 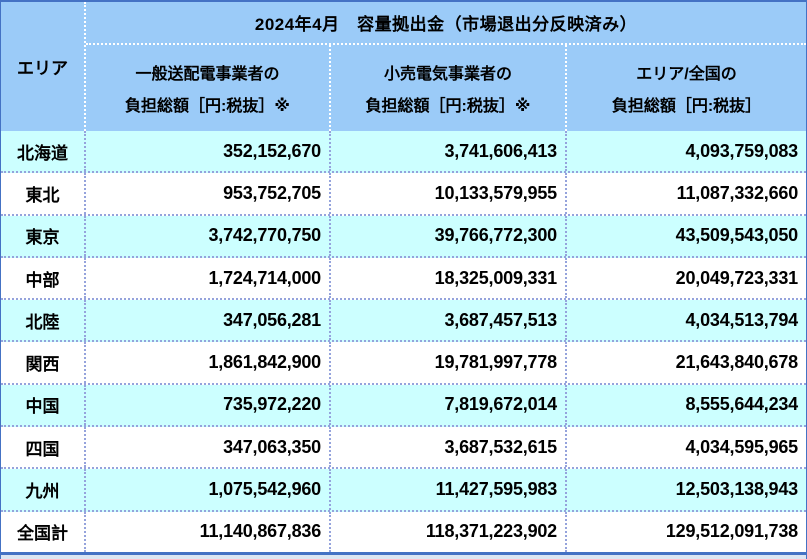 What do you see at coordinates (446, 23) in the screenshot?
I see `table-title: 2024年4月 容量拠出金（市場退出分反映済み）` at bounding box center [446, 23].